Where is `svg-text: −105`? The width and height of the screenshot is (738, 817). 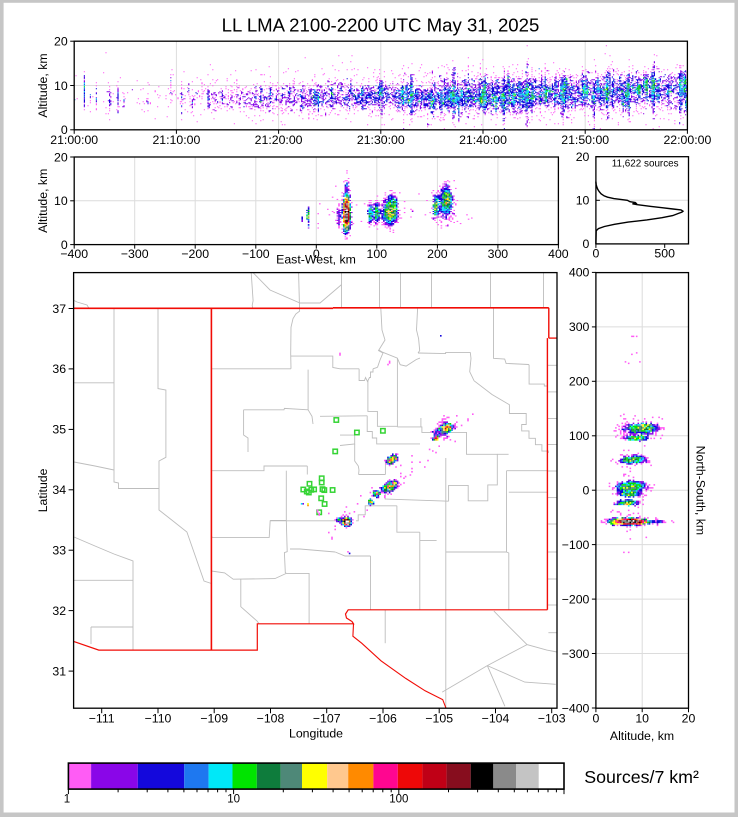
svg-text: −105 is located at coordinates (439, 719).